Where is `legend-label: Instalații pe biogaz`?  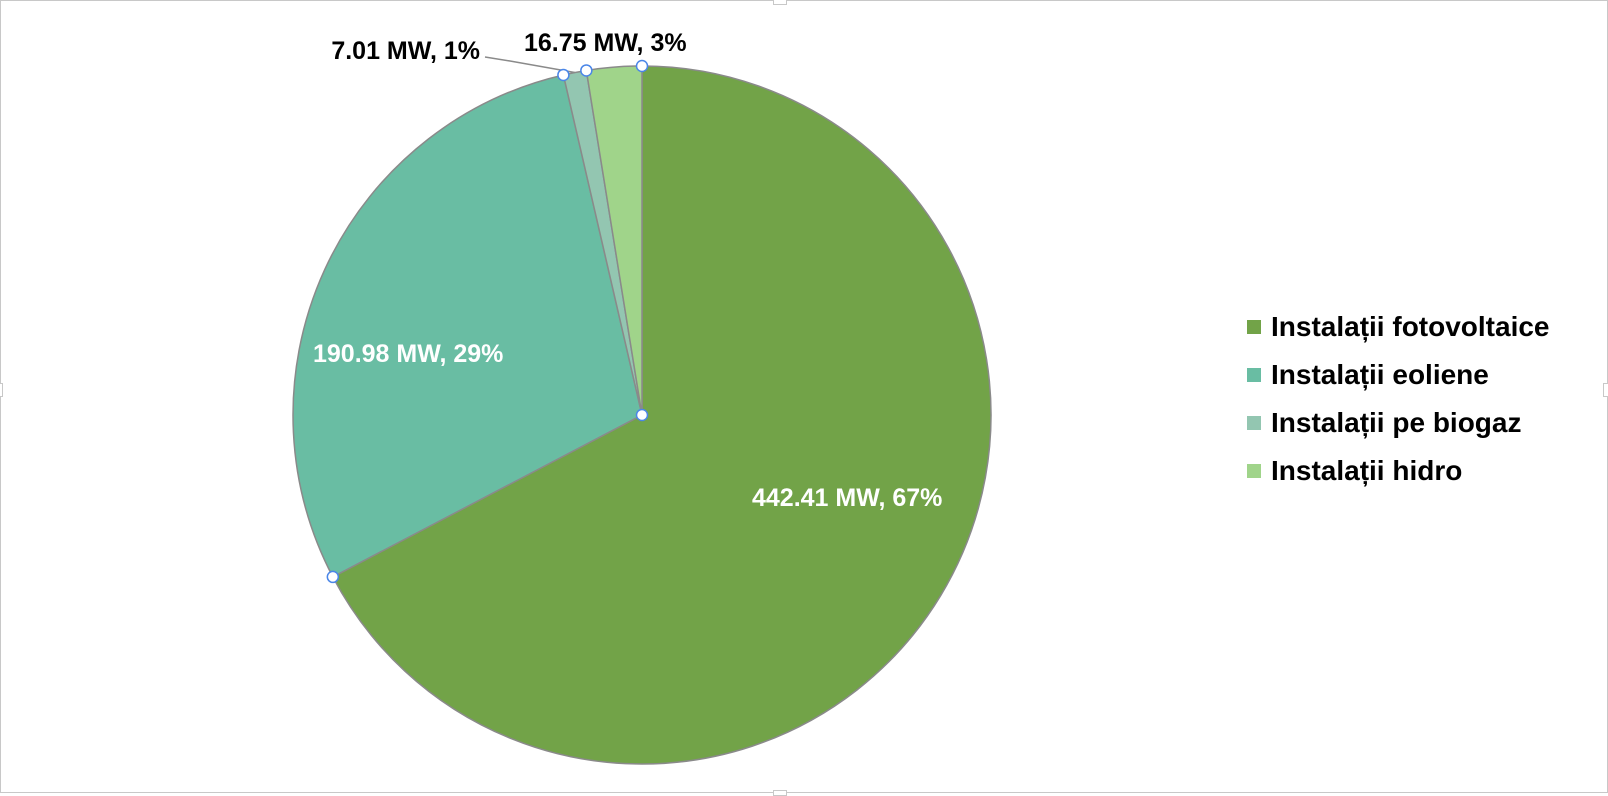
legend-label: Instalații pe biogaz is located at coordinates (1396, 422).